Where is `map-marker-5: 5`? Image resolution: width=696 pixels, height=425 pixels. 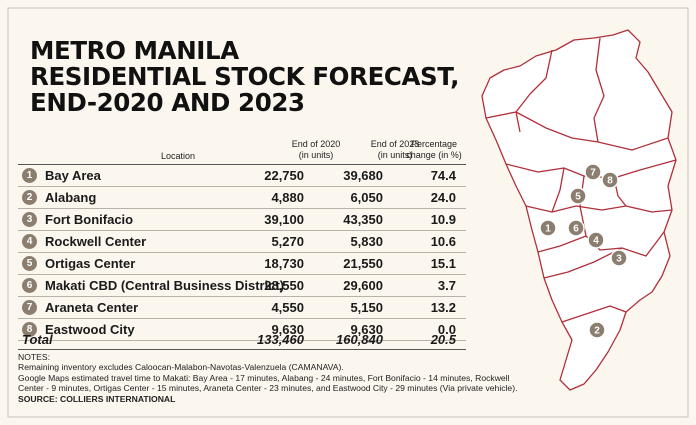
map-marker-5: 5 is located at coordinates (578, 196).